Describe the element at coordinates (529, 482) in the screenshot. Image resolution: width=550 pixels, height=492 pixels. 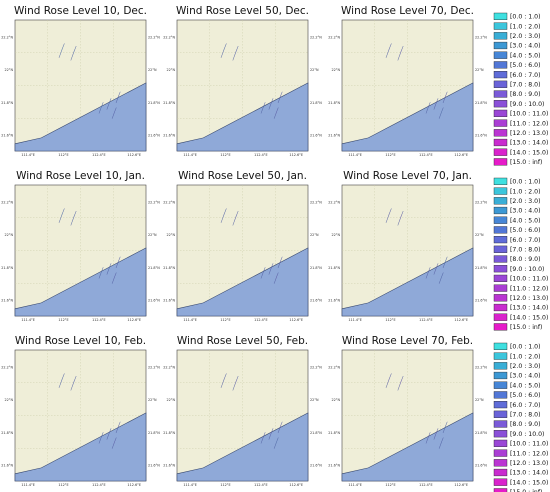
I see `legend-label: [14.0 : 15.0)` at that location.